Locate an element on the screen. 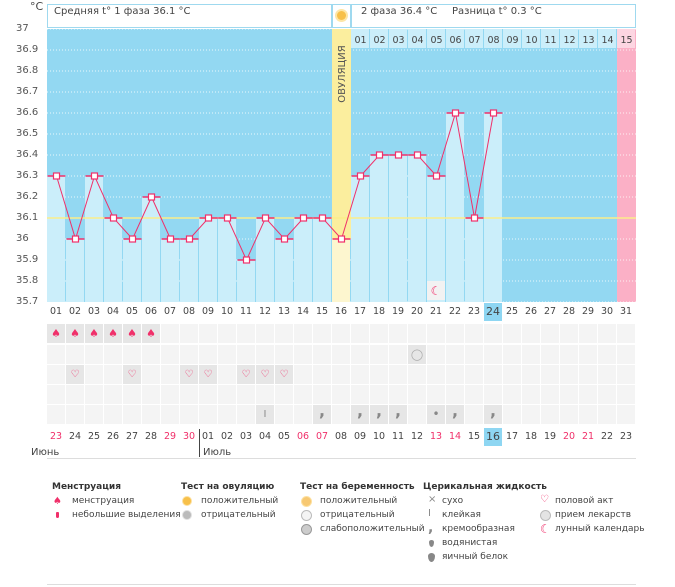  calendar-date: 07 is located at coordinates (322, 436).